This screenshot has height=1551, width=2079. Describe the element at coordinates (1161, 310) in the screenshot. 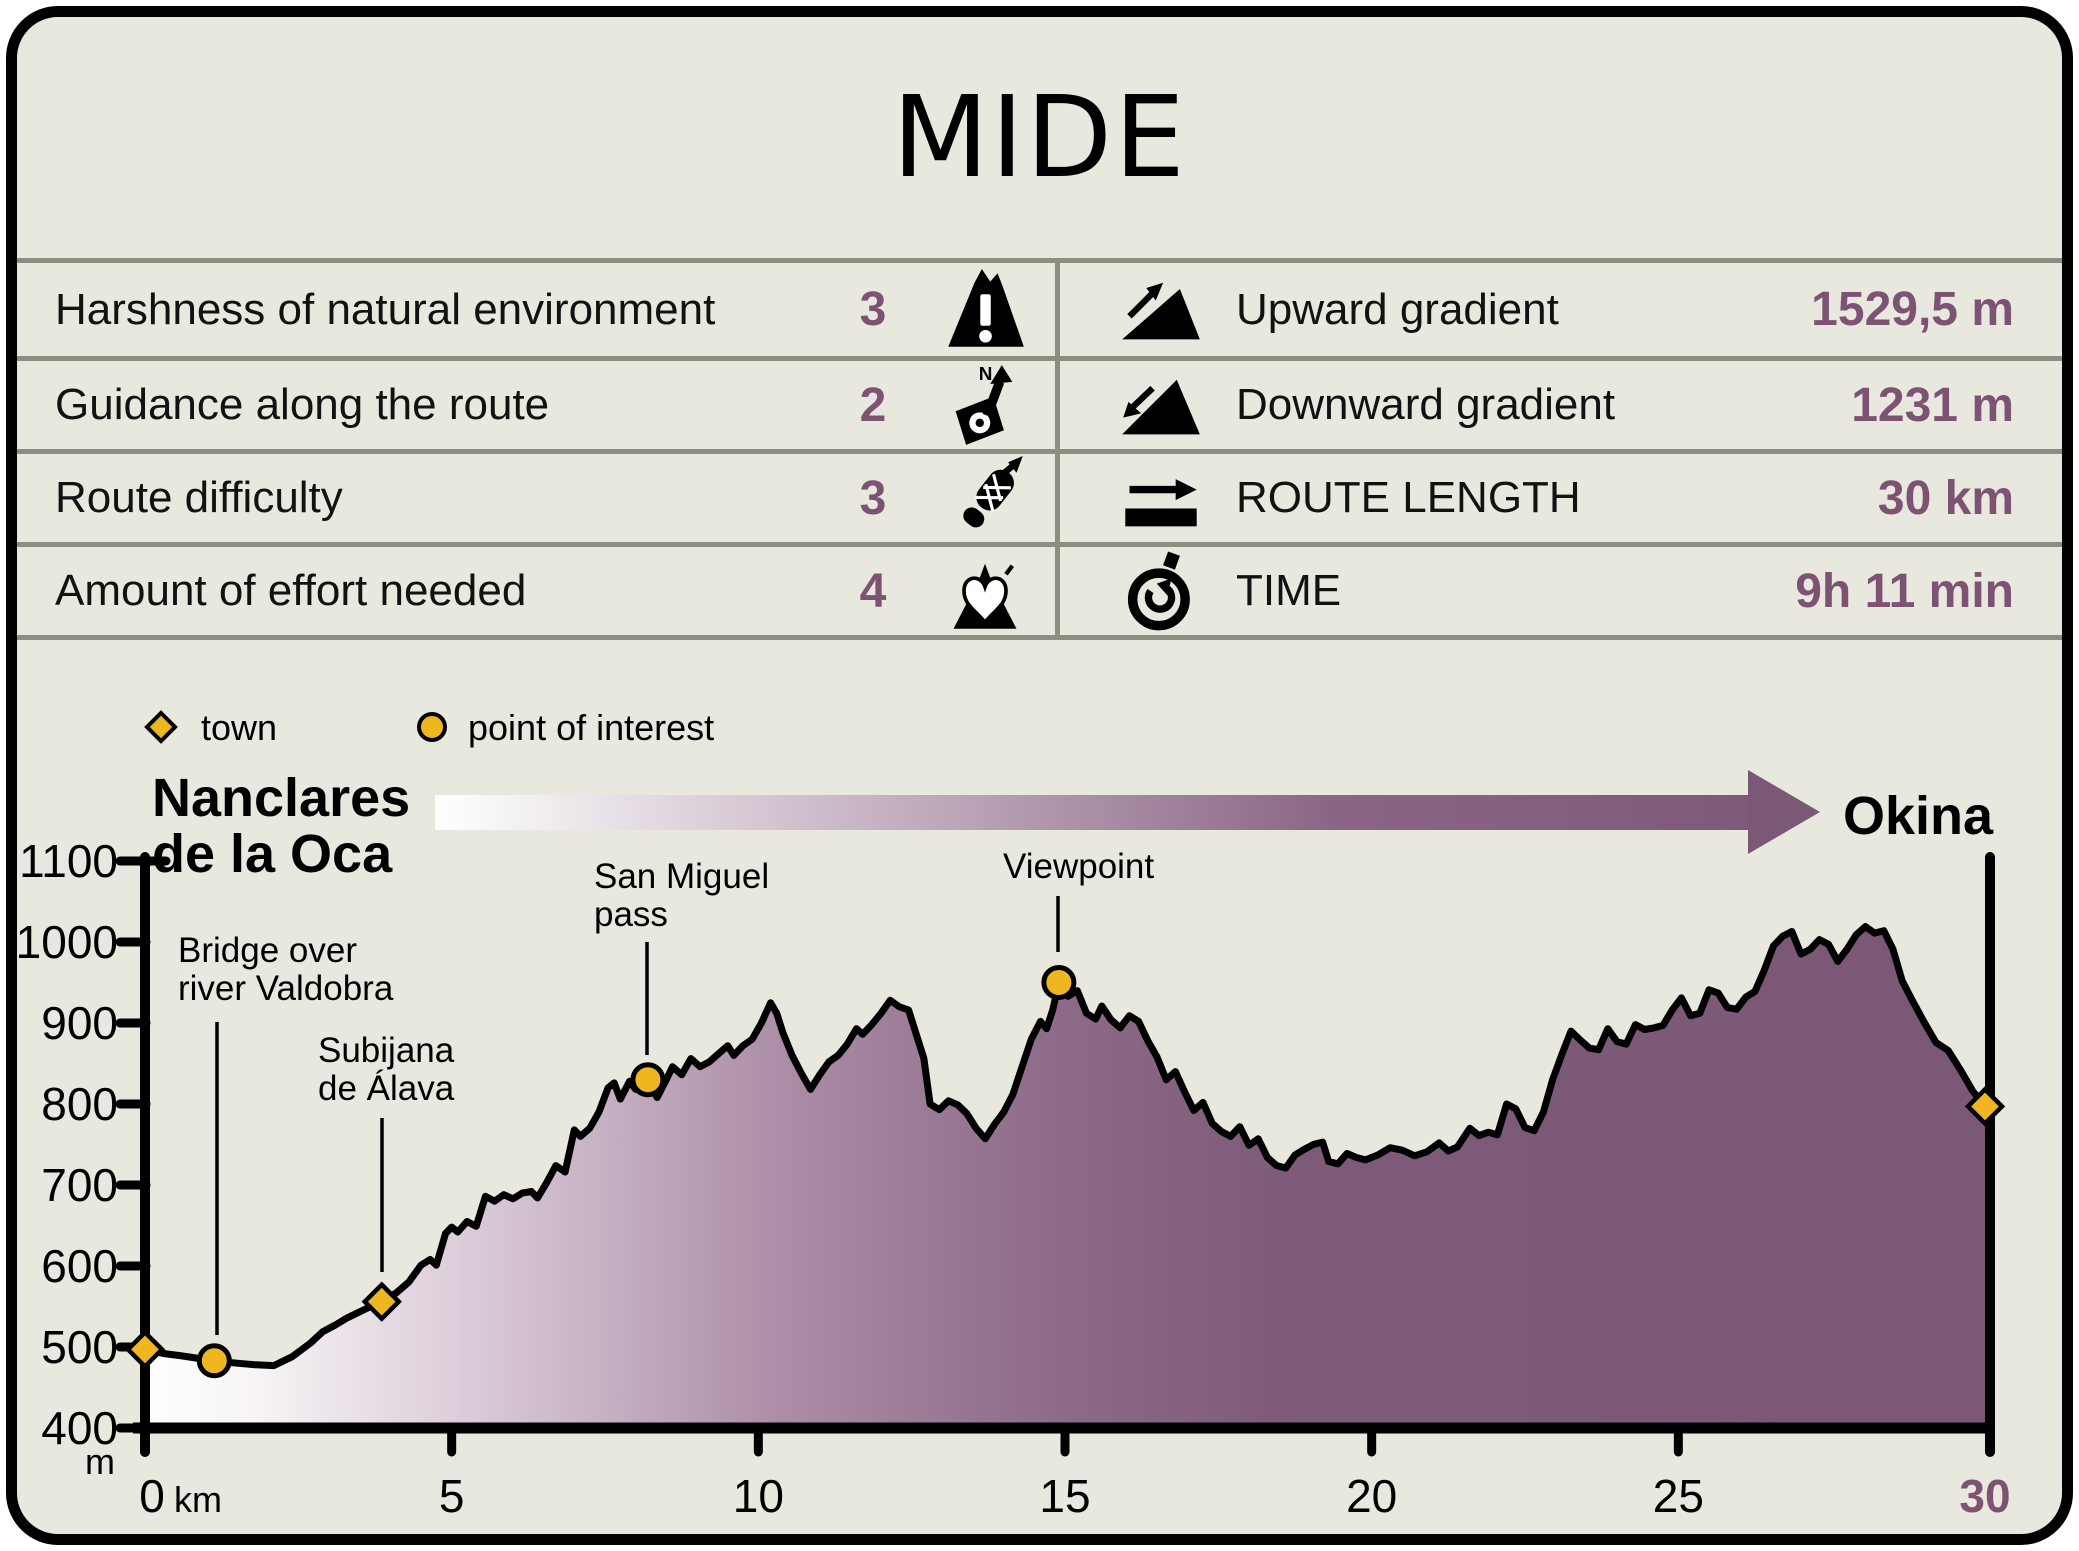

I see `upward-gradient-icon` at that location.